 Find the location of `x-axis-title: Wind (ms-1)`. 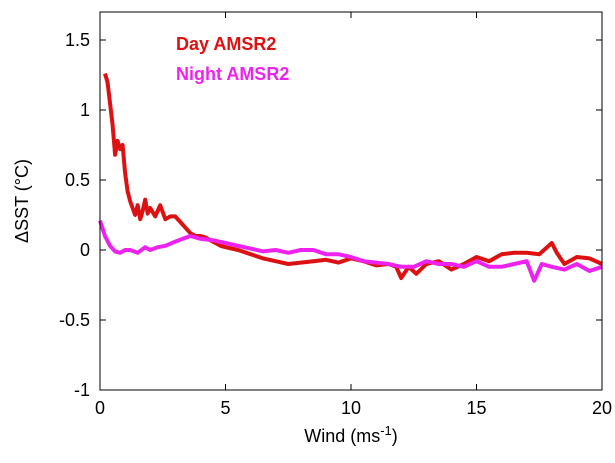

x-axis-title: Wind (ms-1) is located at coordinates (351, 434).